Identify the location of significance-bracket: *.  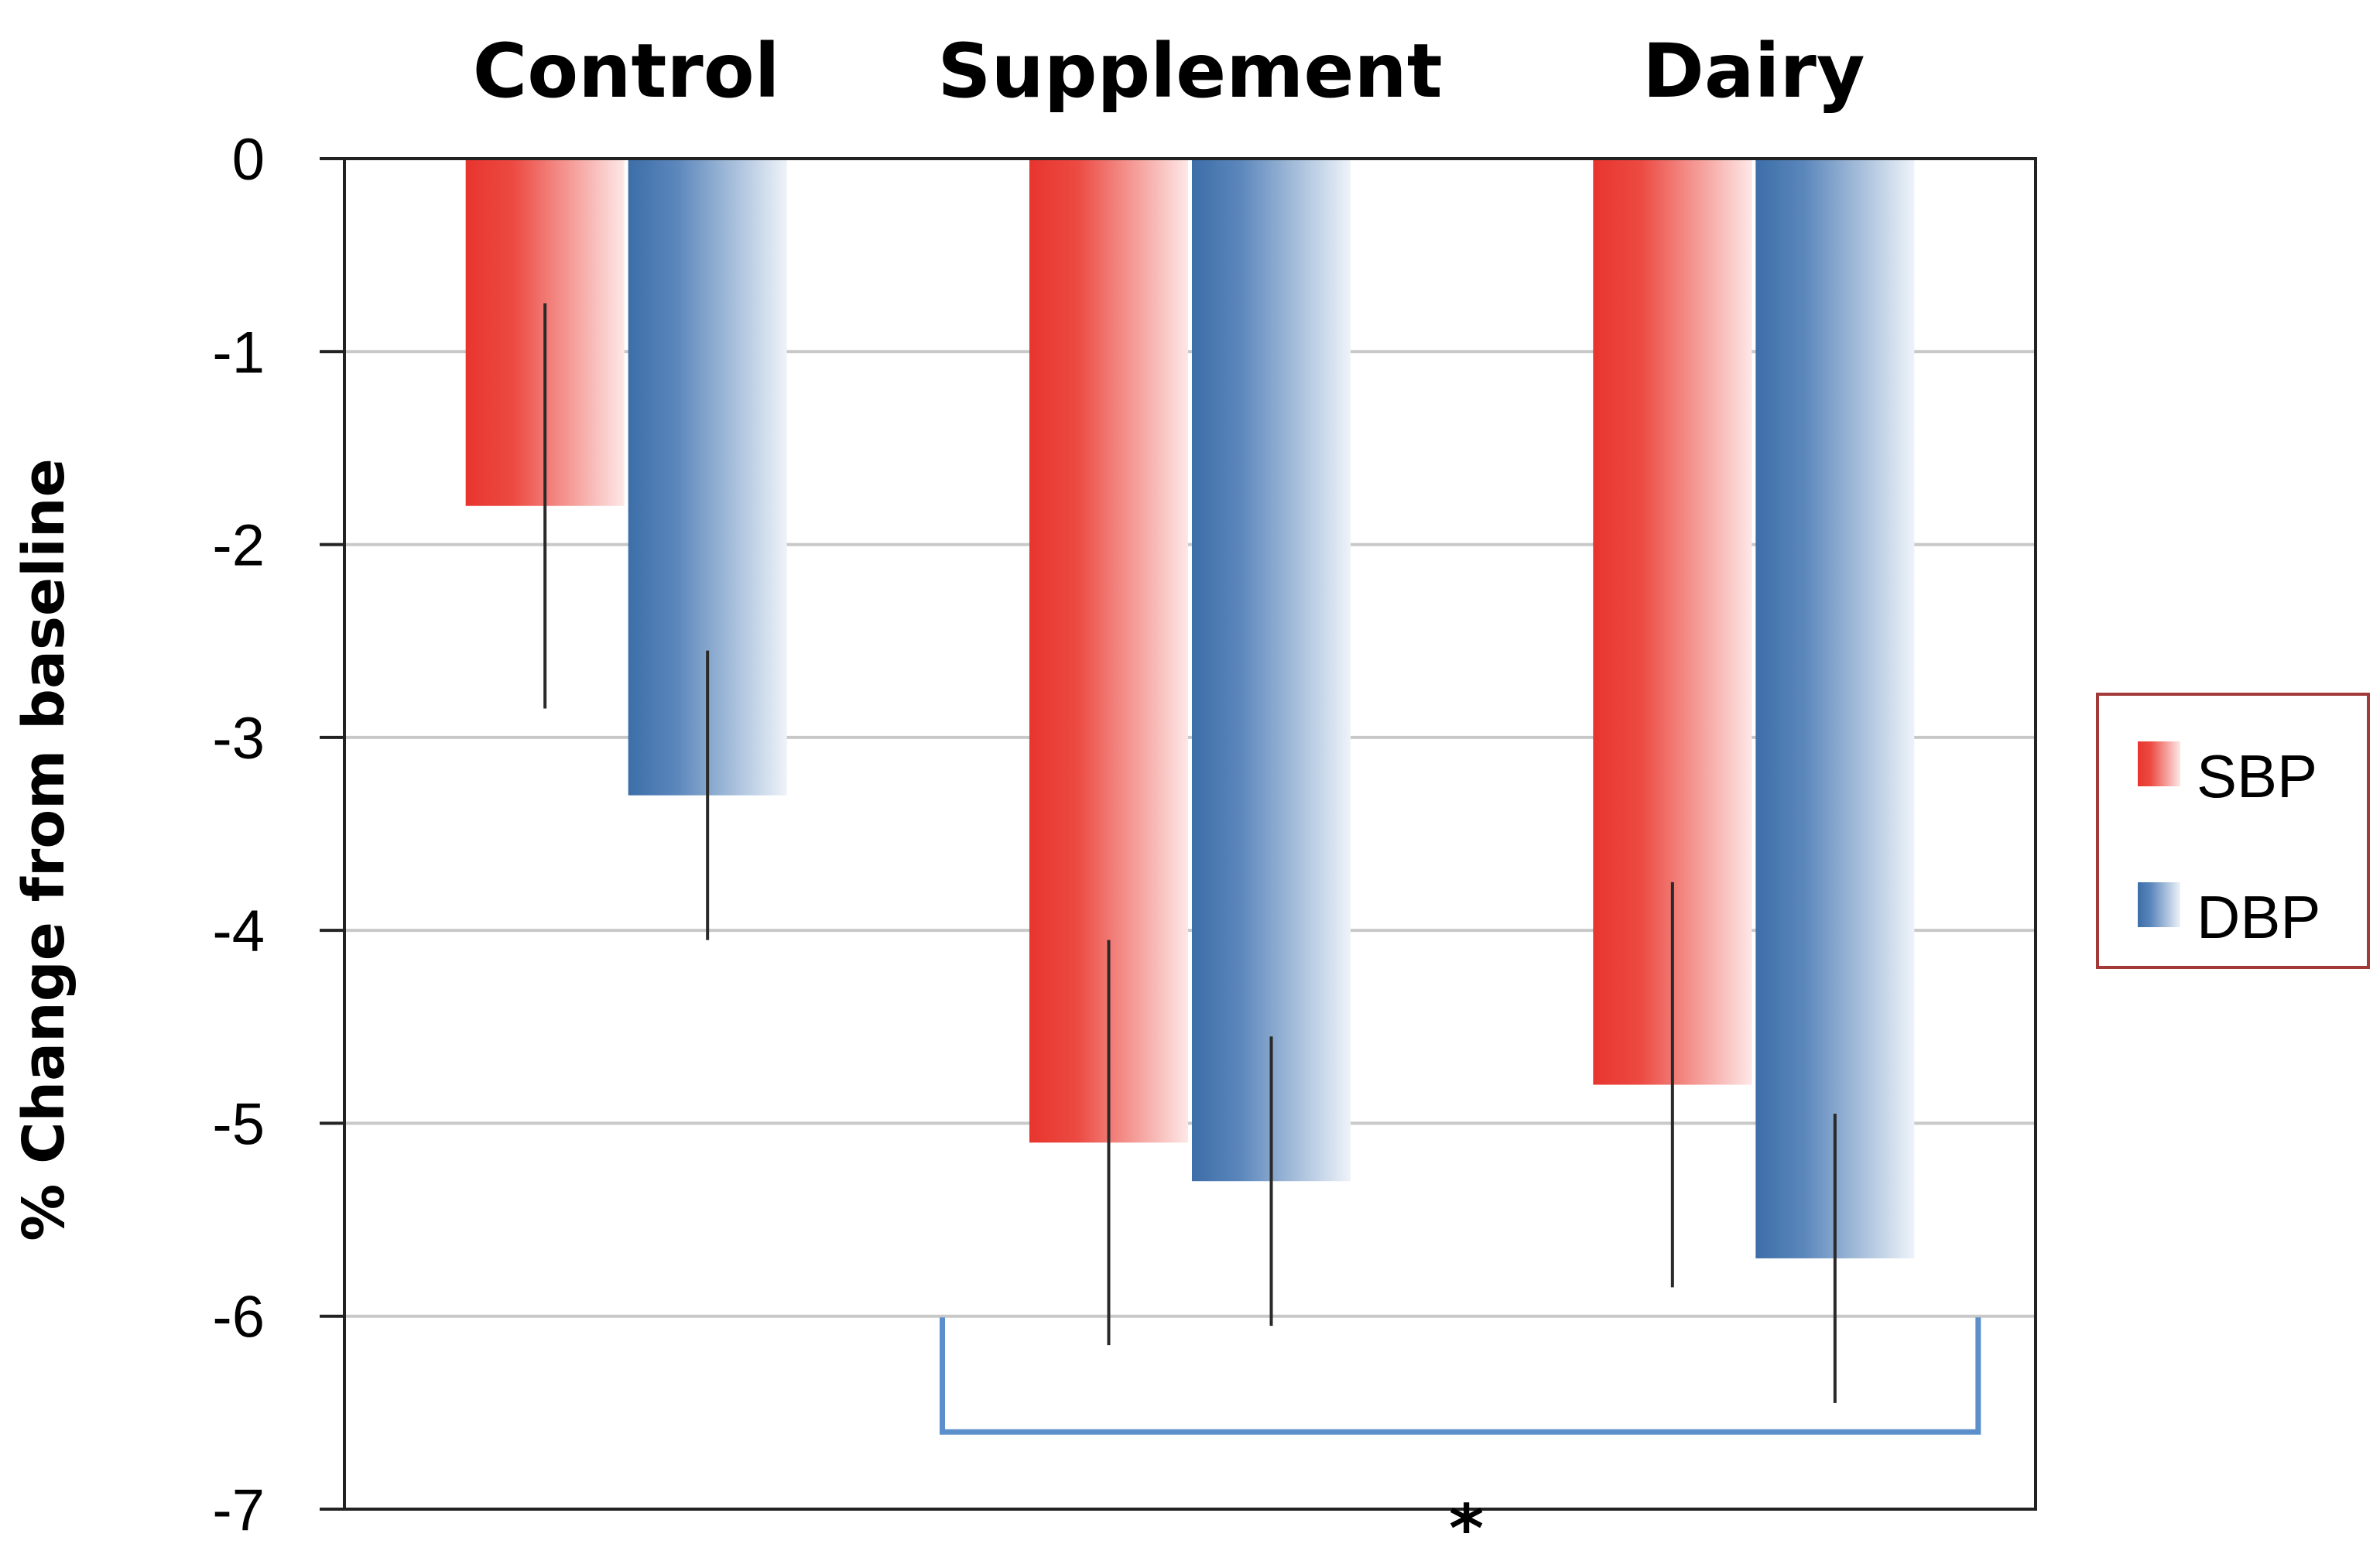
(1460, 1439).